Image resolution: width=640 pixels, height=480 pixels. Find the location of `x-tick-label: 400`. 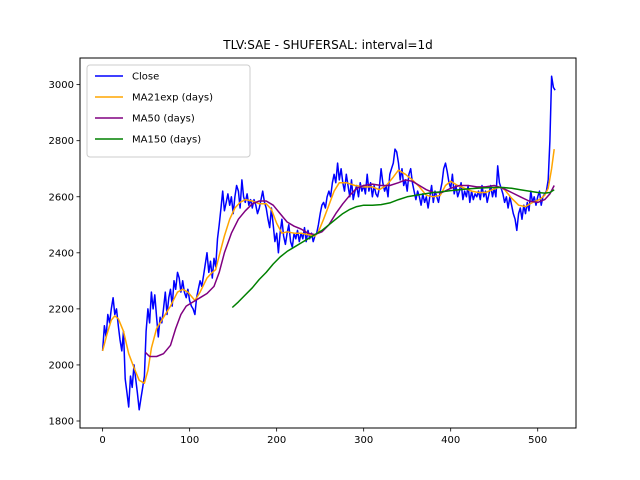

x-tick-label: 400 is located at coordinates (450, 440).